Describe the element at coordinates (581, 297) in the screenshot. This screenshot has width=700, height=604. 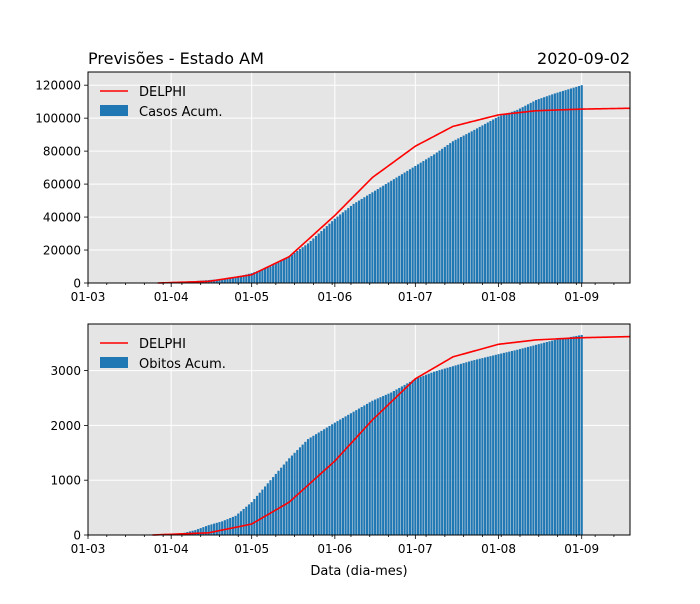
I see `x-tick-label: 01-09` at that location.